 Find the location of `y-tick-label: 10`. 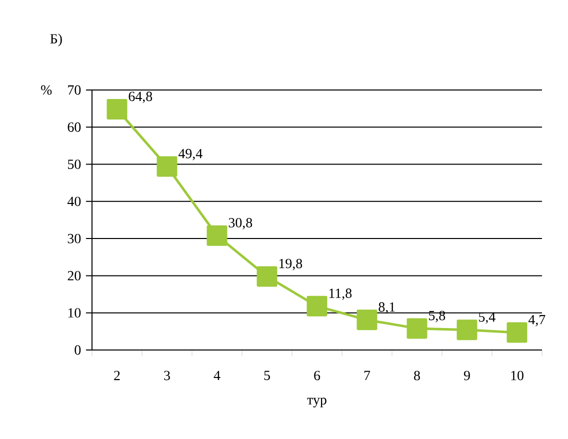

y-tick-label: 10 is located at coordinates (74, 313).